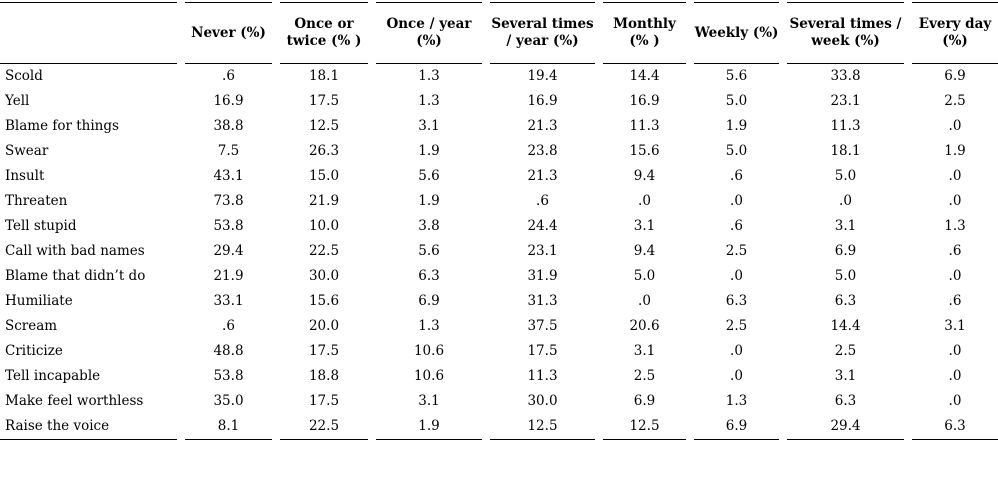  I want to click on column-header: Monthly (% ), so click(644, 33).